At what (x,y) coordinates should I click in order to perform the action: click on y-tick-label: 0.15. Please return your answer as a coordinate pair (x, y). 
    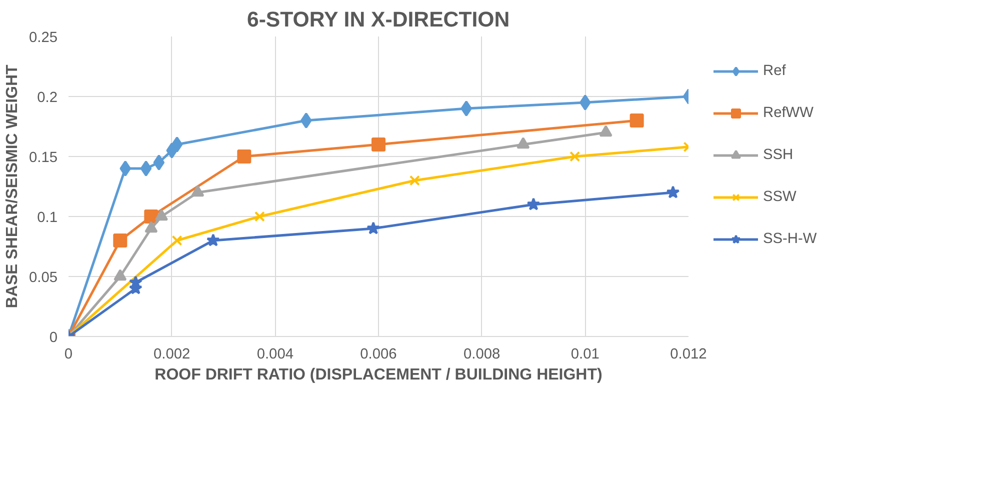
    Looking at the image, I should click on (43, 158).